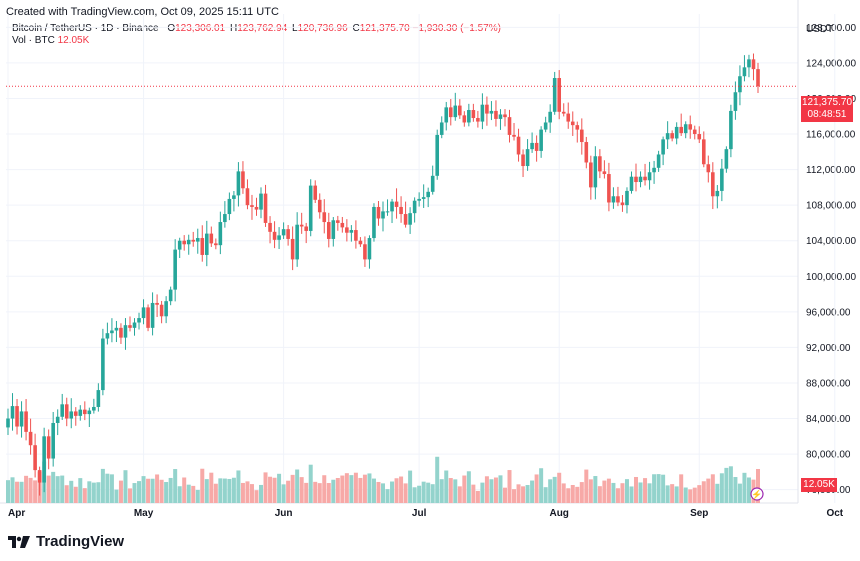 This screenshot has width=860, height=561. Describe the element at coordinates (831, 63) in the screenshot. I see `y-tick-label: 124,000.00` at that location.